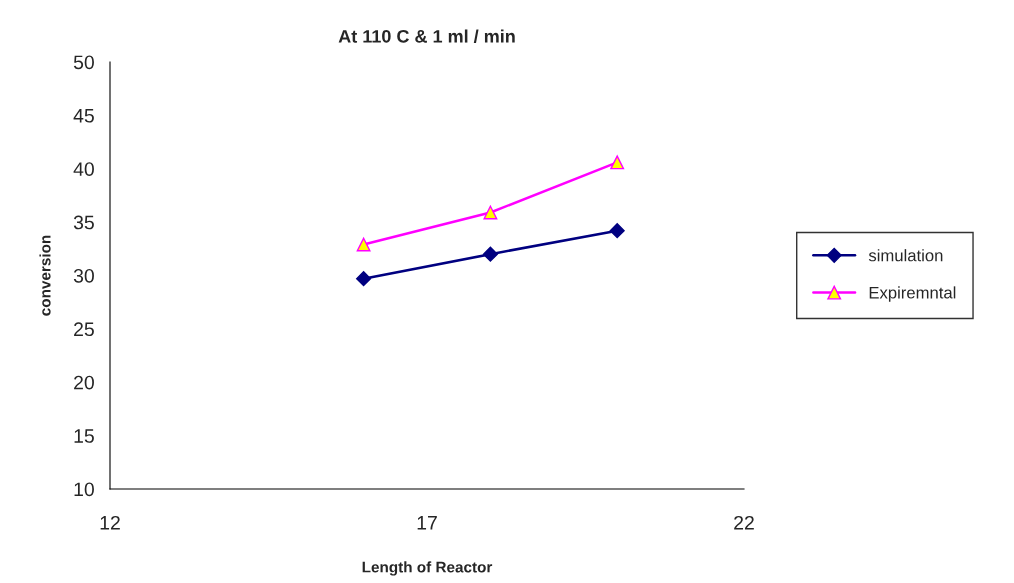 The height and width of the screenshot is (583, 1014). Describe the element at coordinates (83, 222) in the screenshot. I see `y-tick-label: 35` at that location.